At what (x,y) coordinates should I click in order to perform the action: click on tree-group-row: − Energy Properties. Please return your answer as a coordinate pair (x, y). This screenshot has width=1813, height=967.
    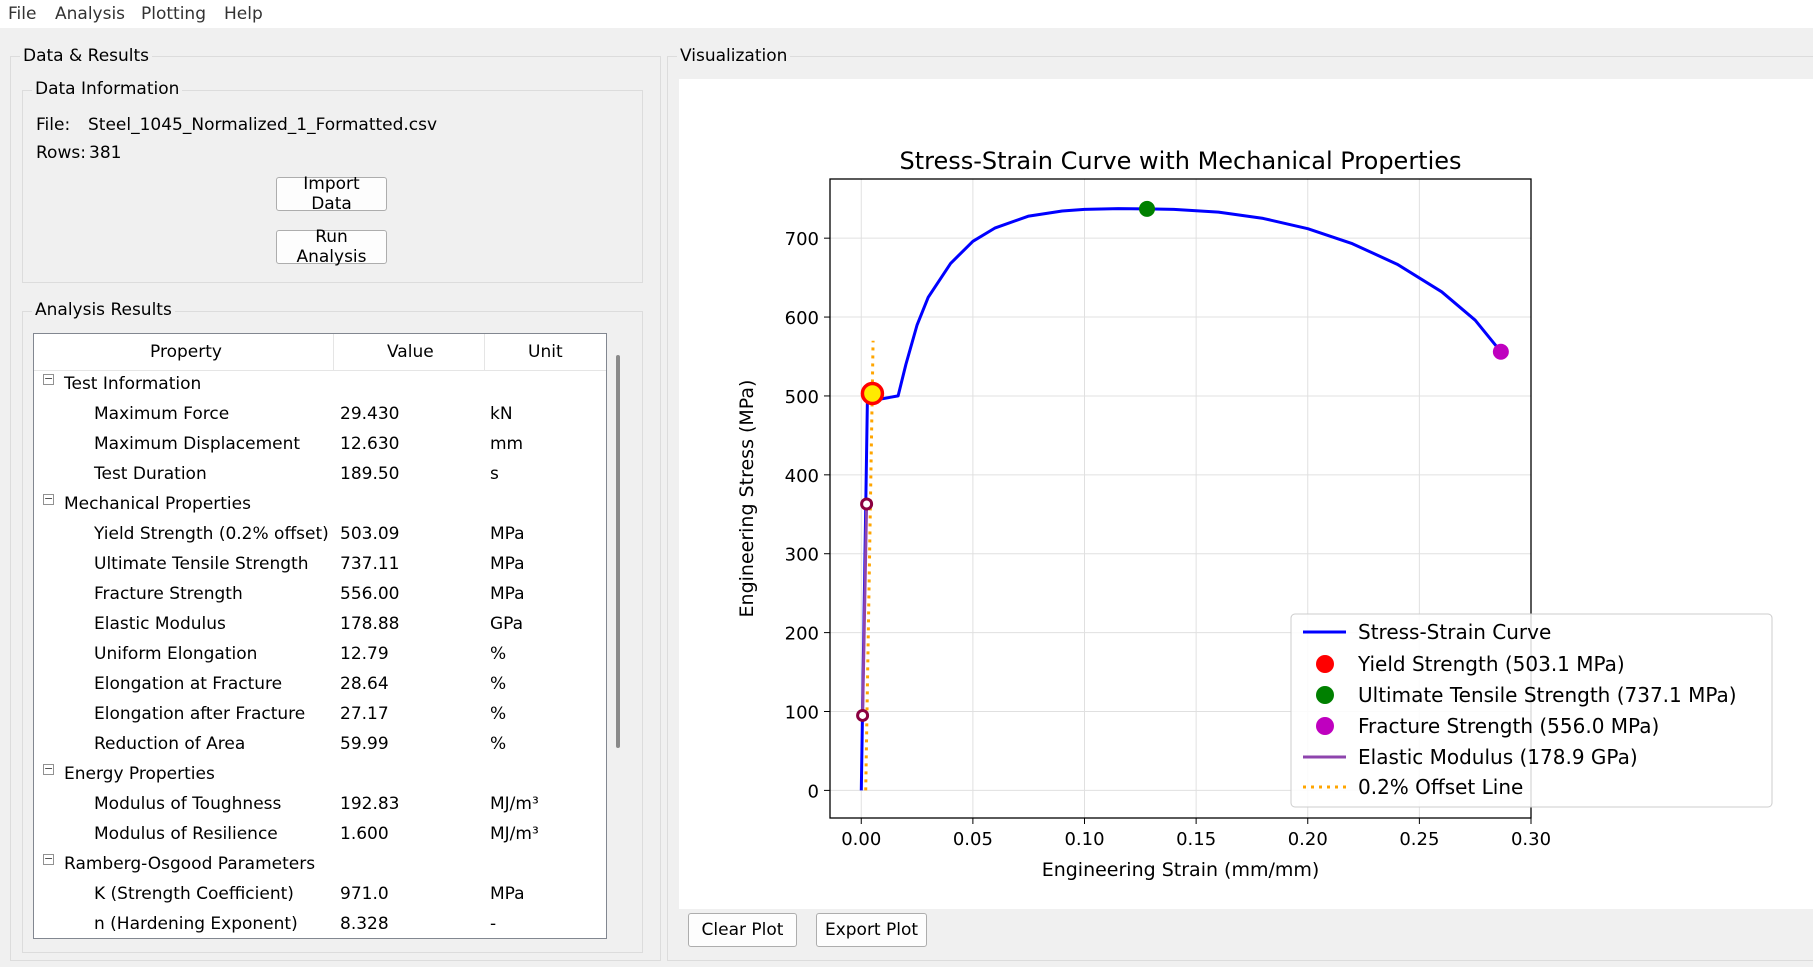
    Looking at the image, I should click on (320, 775).